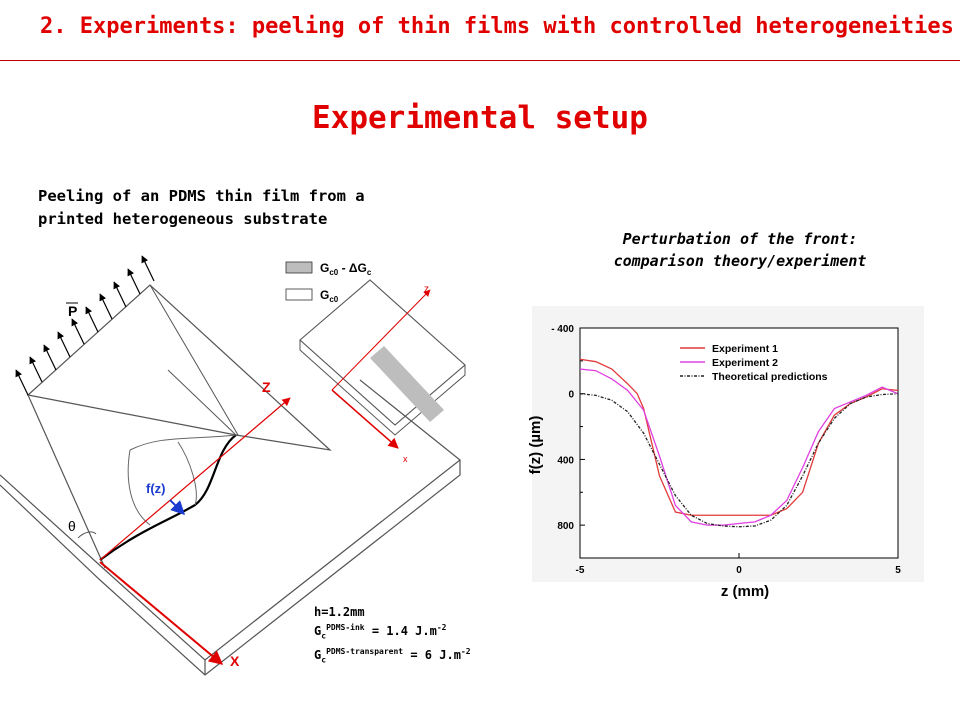 The image size is (960, 720). Describe the element at coordinates (745, 349) in the screenshot. I see `legend-label: Experiment 1` at that location.